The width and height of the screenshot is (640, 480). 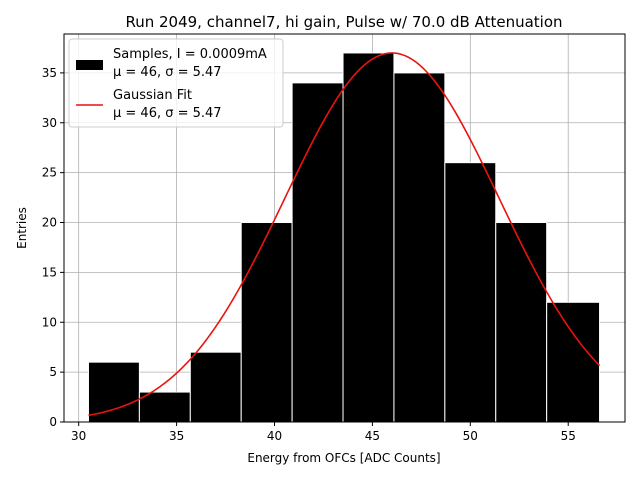 I want to click on x-tick-label: 45, so click(x=372, y=436).